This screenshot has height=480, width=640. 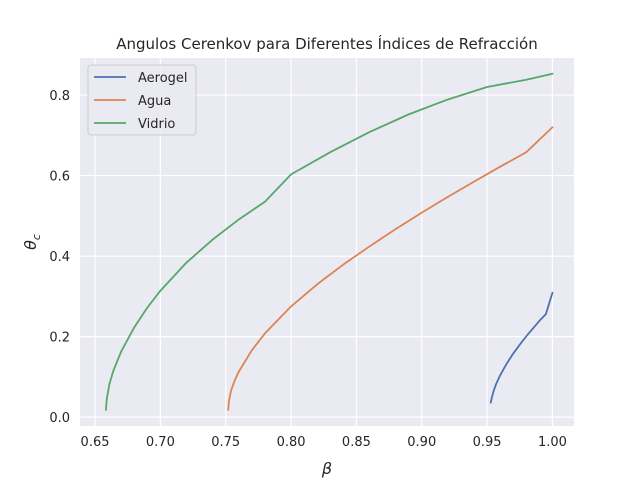 I want to click on x-tick-labels: 0.65 0.70 0.75 0.80 0.85 0.90 0.95 1.00, so click(x=324, y=442).